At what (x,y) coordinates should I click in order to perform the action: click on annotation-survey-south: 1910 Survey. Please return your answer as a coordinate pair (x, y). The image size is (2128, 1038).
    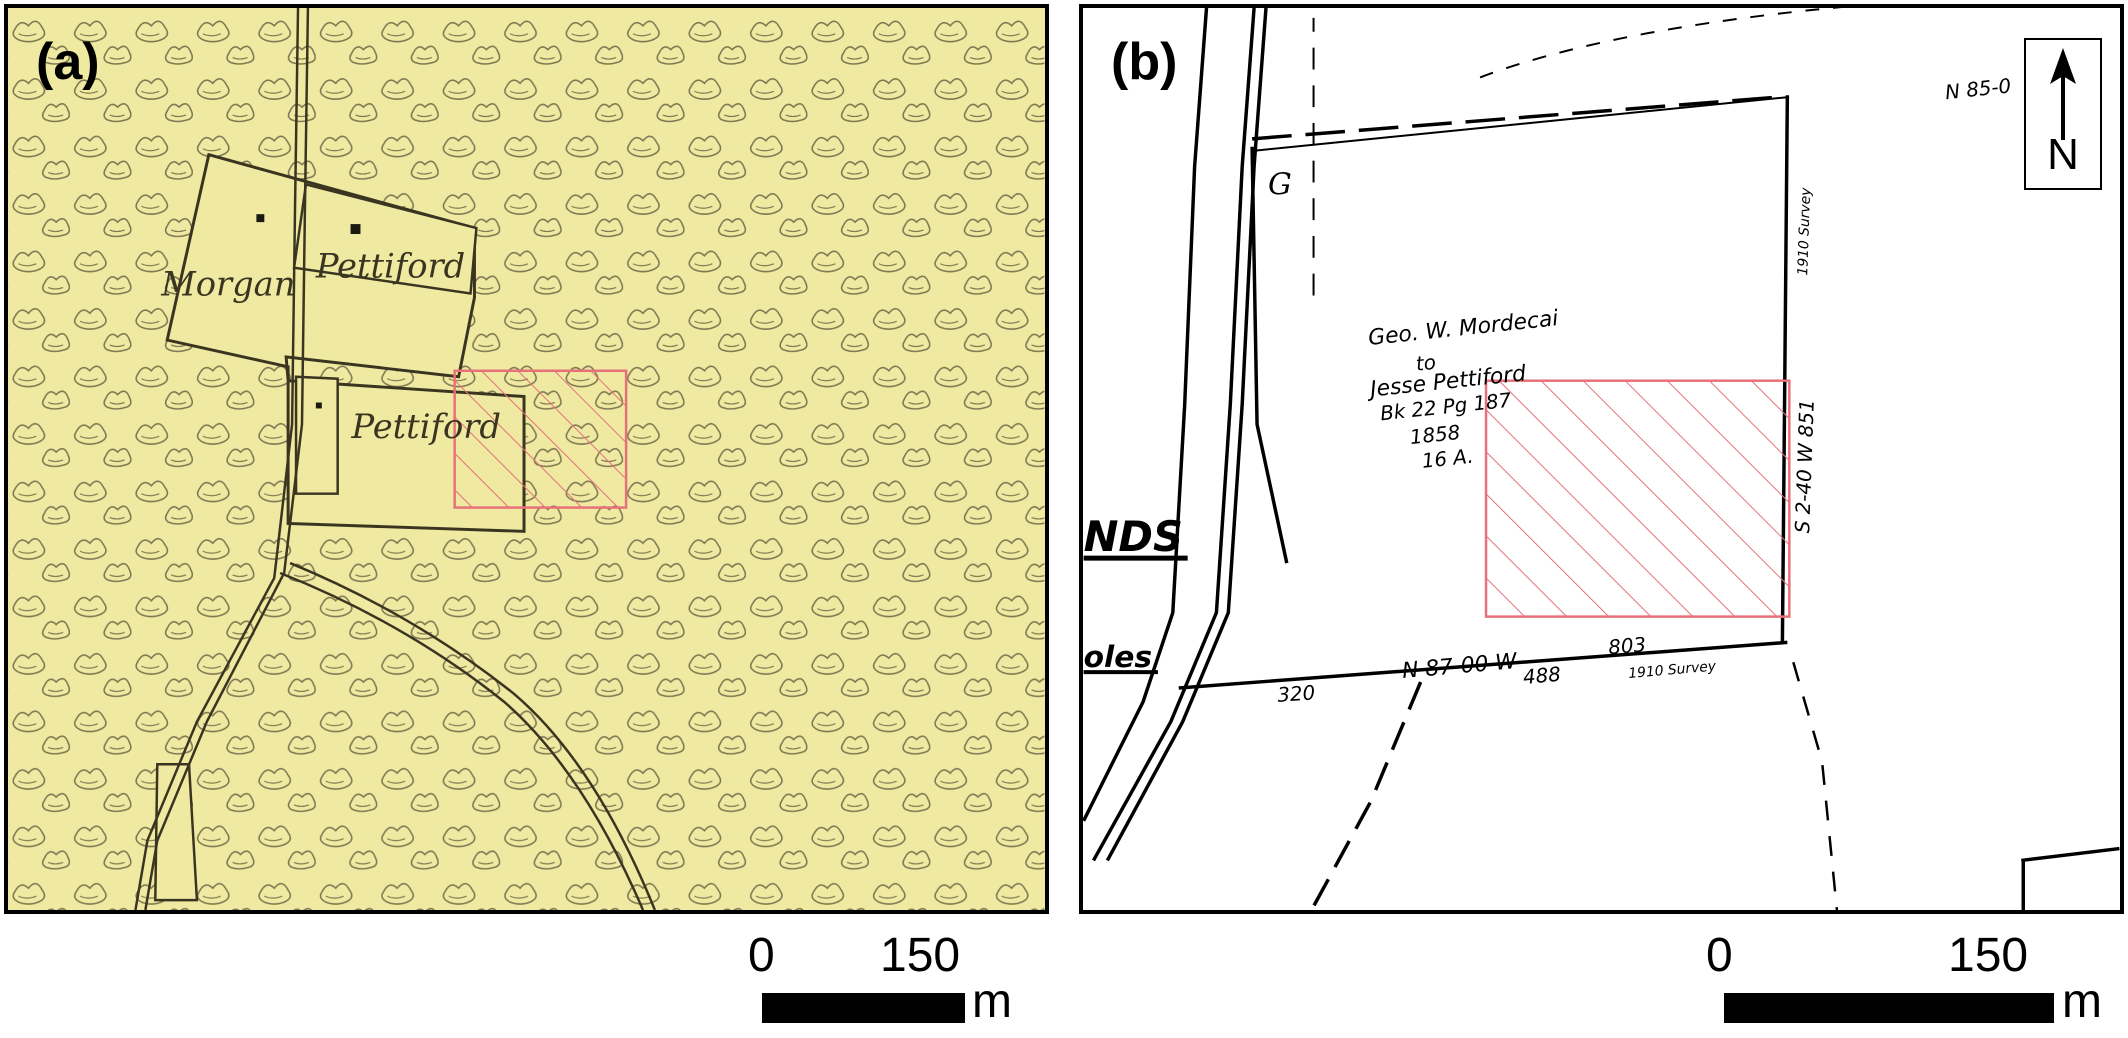
    Looking at the image, I should click on (1673, 670).